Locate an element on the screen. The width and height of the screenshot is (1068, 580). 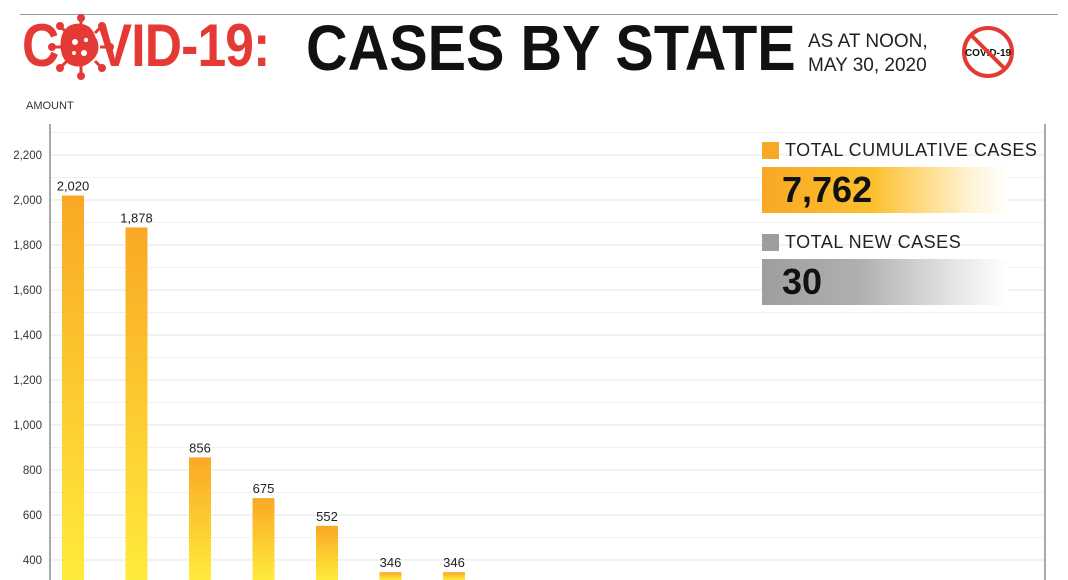
bar-value-label: 2,020 is located at coordinates (73, 186).